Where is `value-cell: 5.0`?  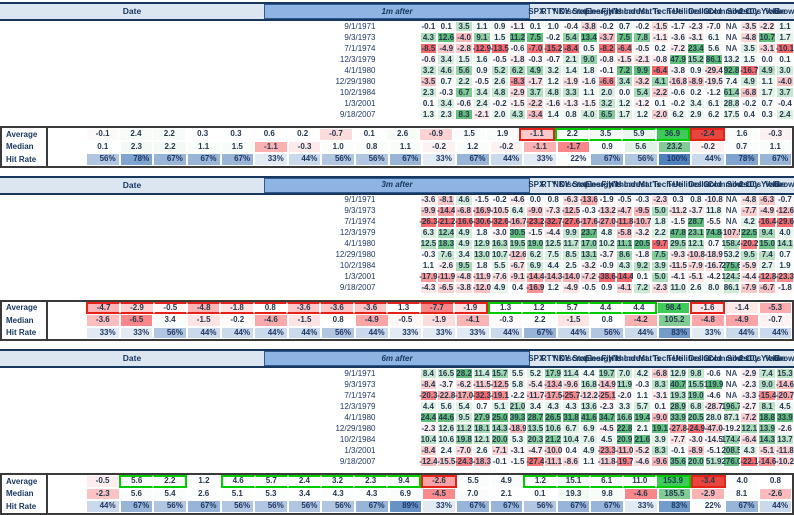 value-cell: 5.0 is located at coordinates (660, 211).